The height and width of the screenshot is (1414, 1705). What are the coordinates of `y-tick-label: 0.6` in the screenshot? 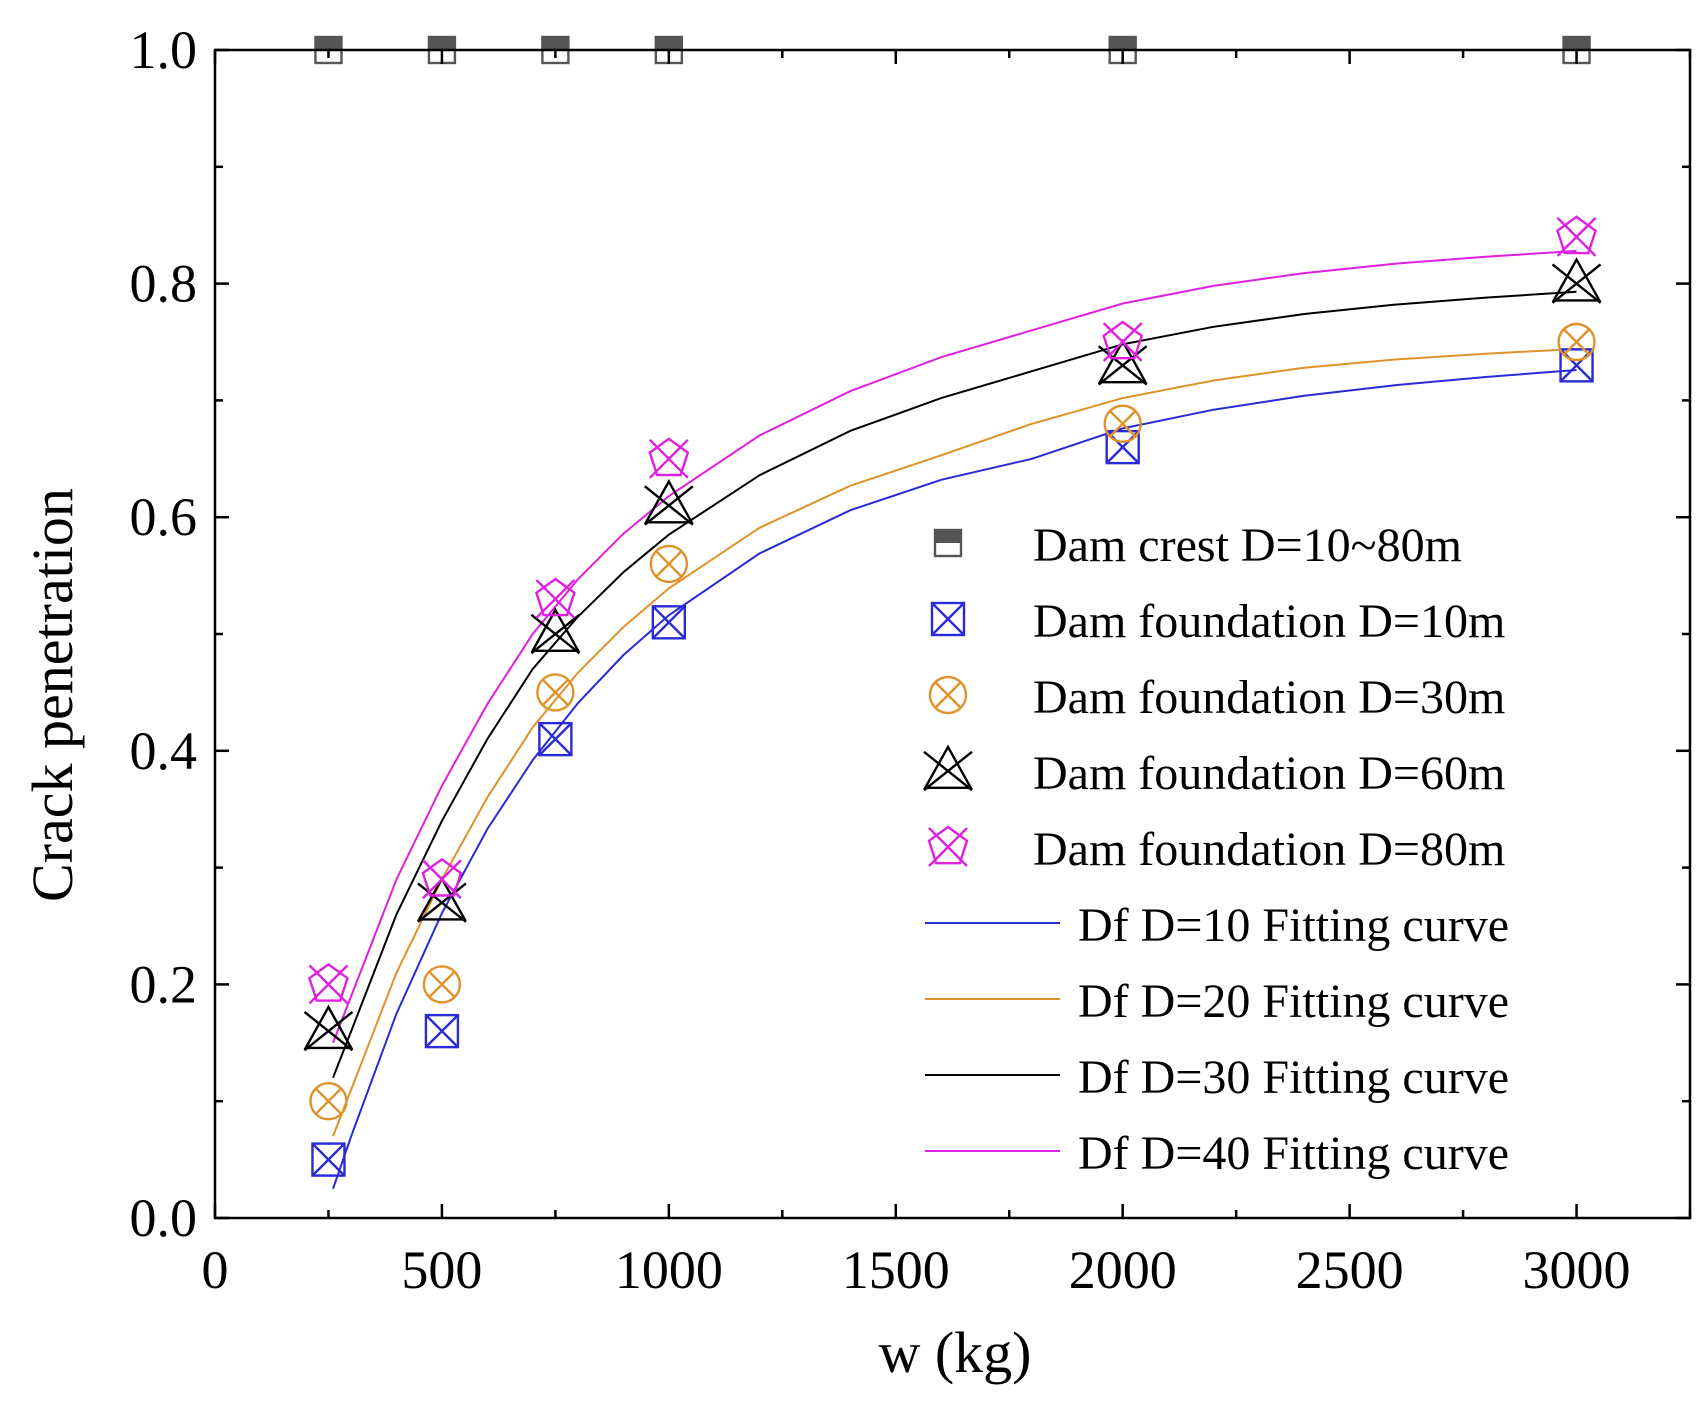 It's located at (164, 517).